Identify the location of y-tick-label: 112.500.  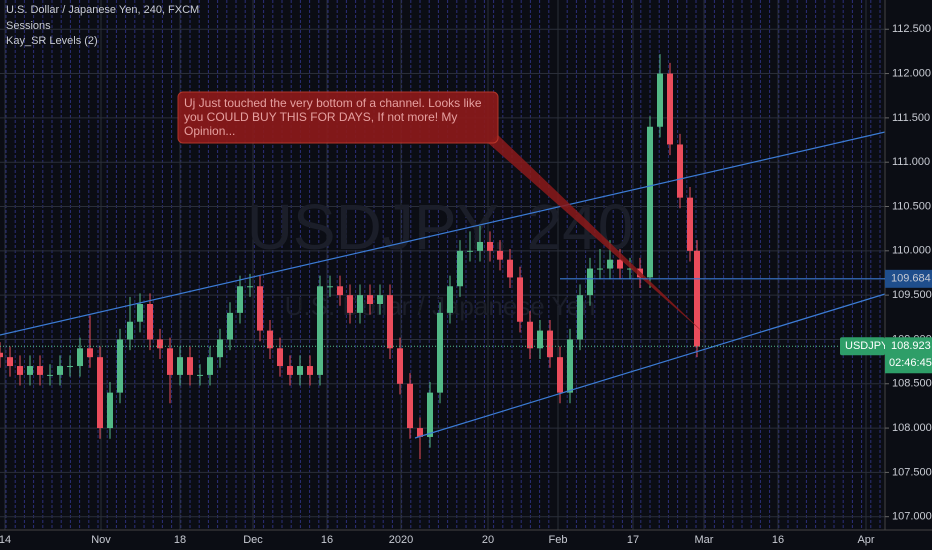
(911, 29).